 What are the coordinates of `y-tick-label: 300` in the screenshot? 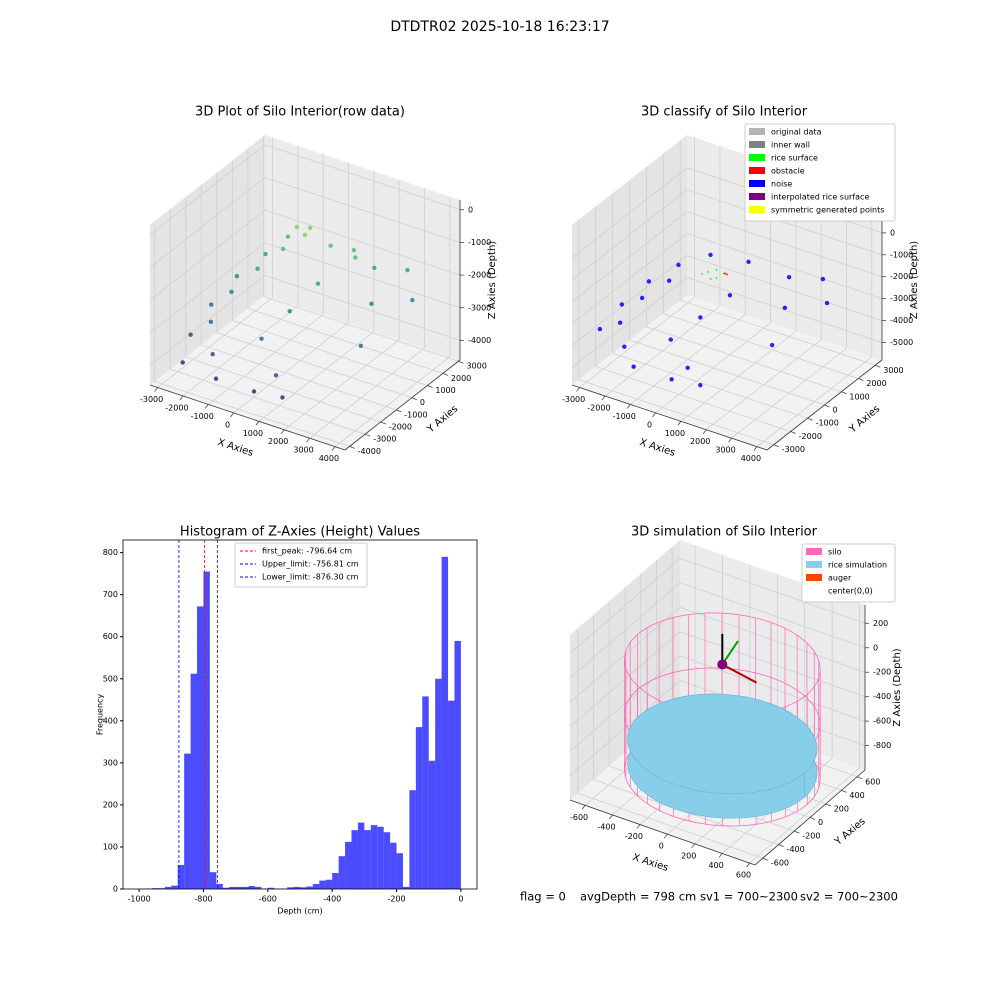 It's located at (110, 762).